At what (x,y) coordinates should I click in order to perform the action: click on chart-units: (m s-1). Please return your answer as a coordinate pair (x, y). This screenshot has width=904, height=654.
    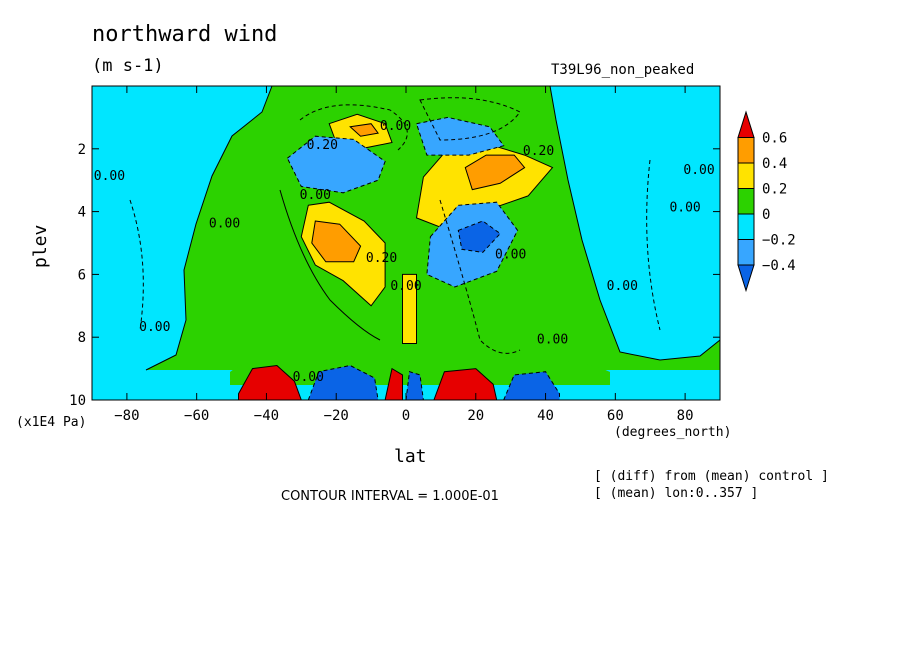
    Looking at the image, I should click on (128, 66).